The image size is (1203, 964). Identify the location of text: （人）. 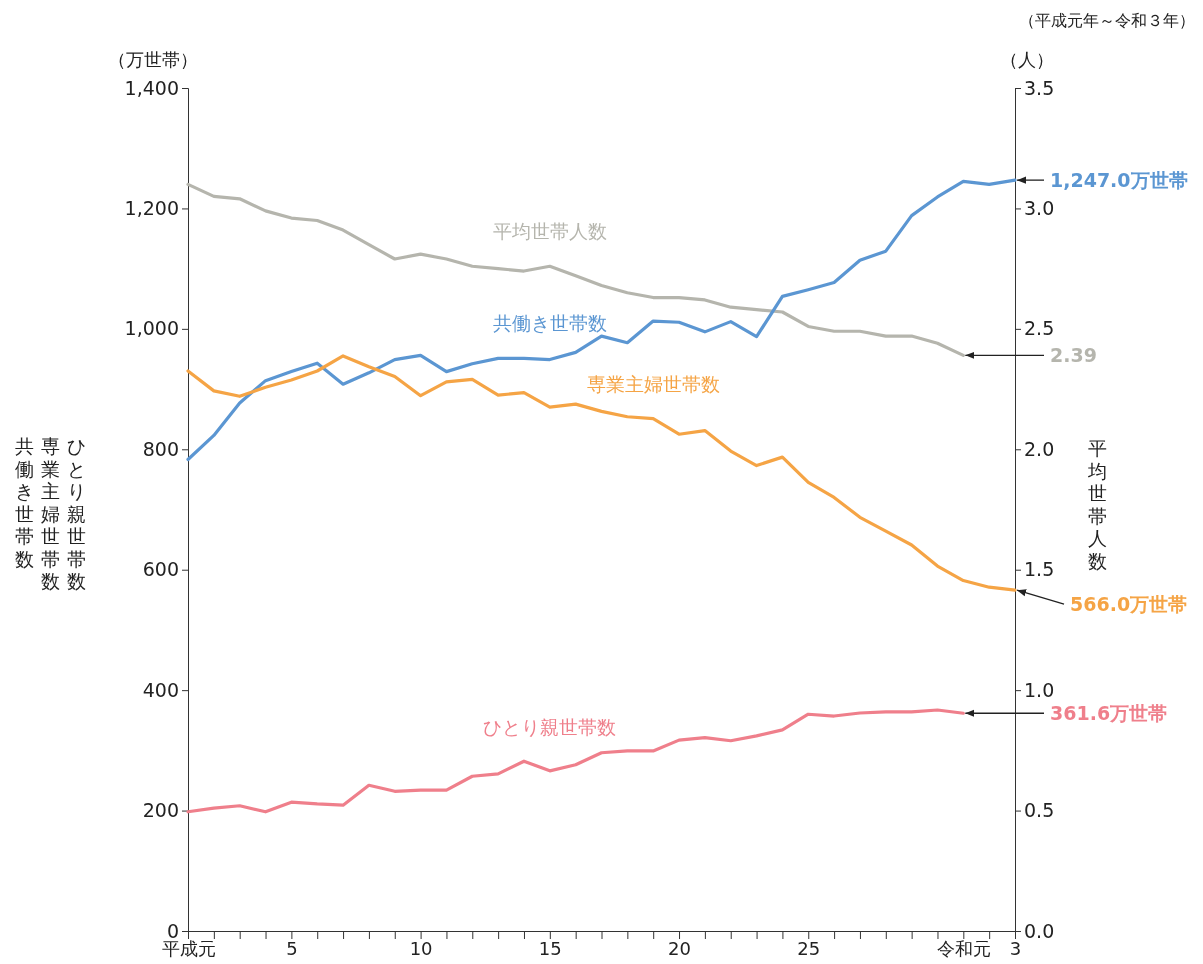
(1027, 59).